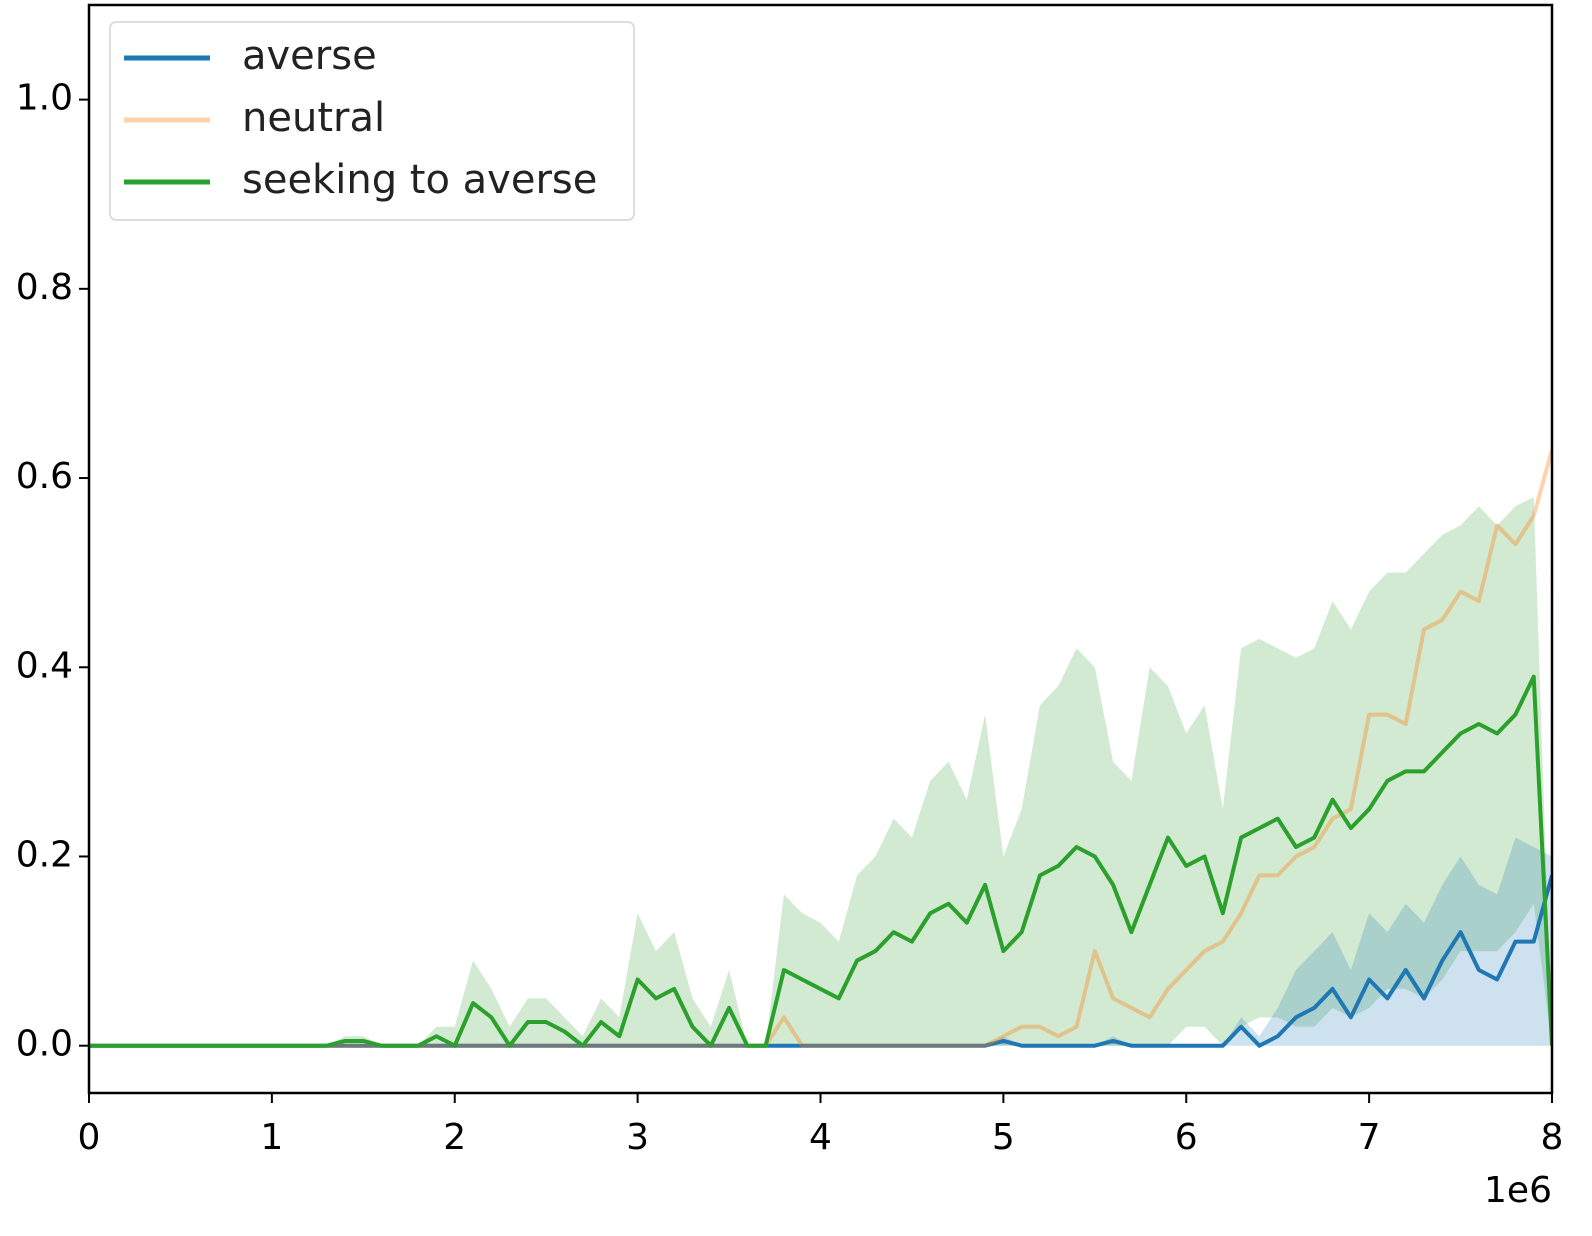 The image size is (1592, 1236). Describe the element at coordinates (44, 854) in the screenshot. I see `y-tick-label: 0.2` at that location.